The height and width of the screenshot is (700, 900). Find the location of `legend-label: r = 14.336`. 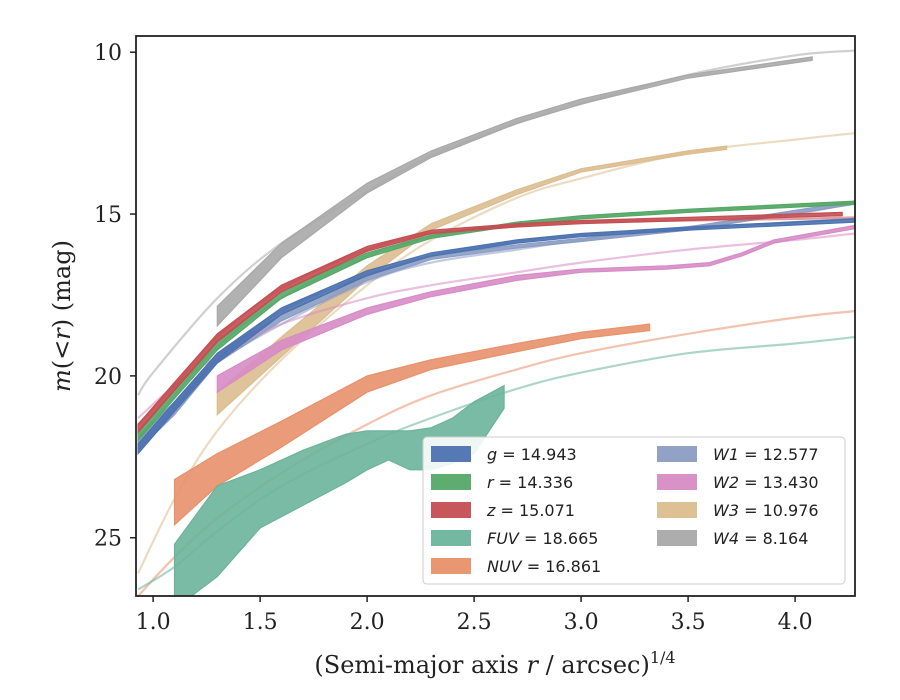

legend-label: r = 14.336 is located at coordinates (530, 482).